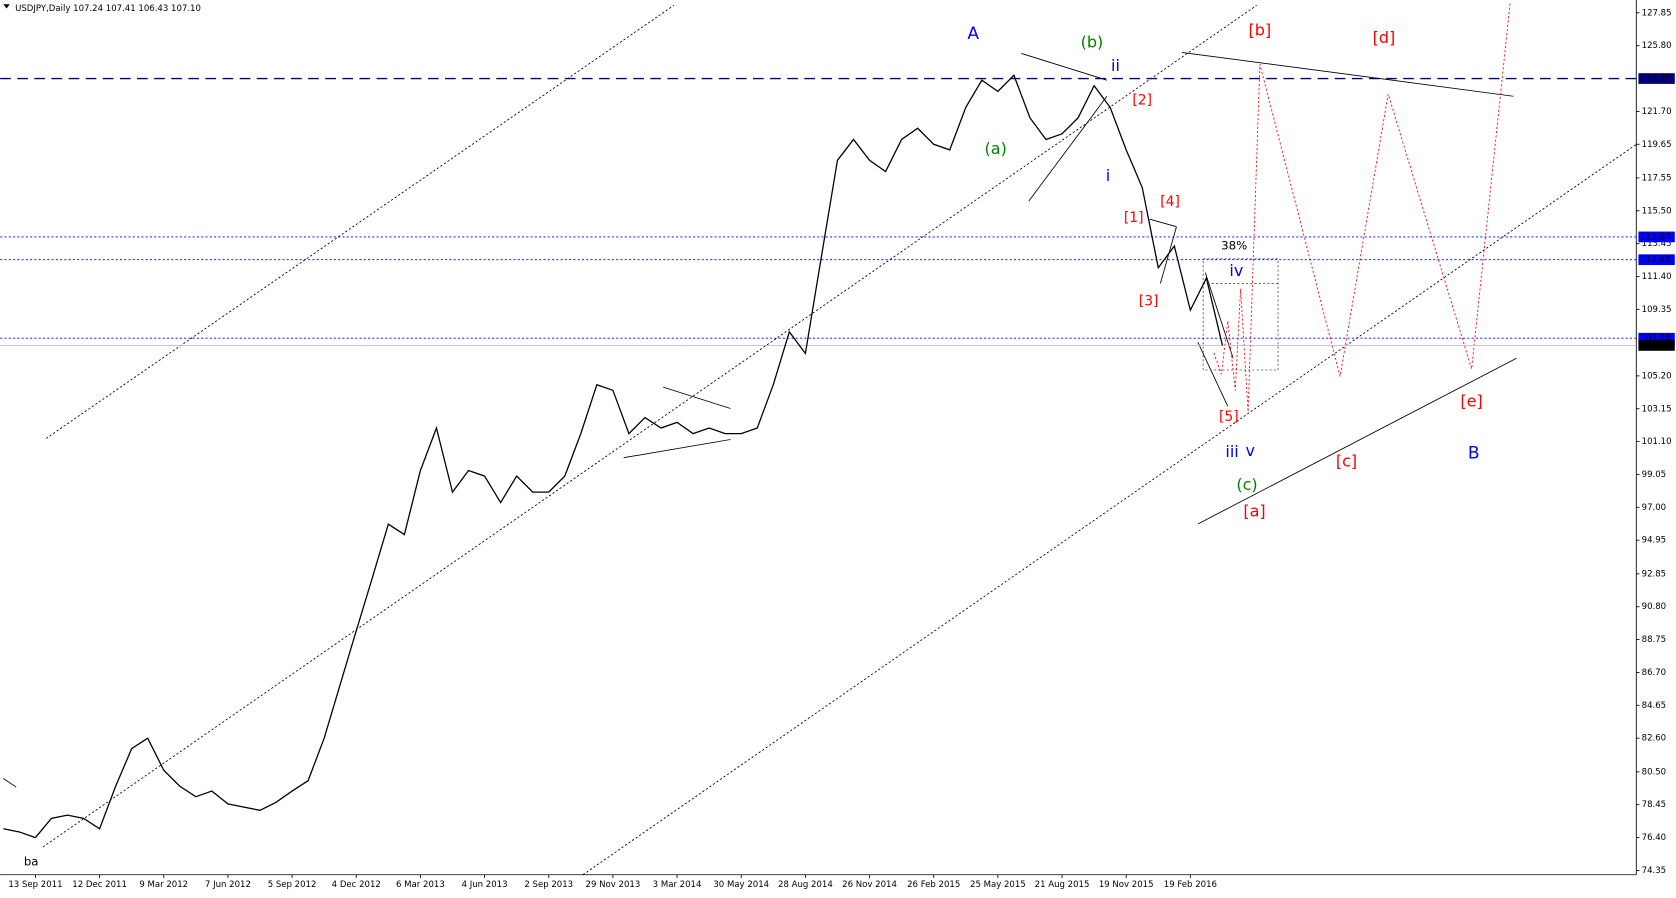 The image size is (1676, 898). What do you see at coordinates (1108, 175) in the screenshot?
I see `wave-label: i` at bounding box center [1108, 175].